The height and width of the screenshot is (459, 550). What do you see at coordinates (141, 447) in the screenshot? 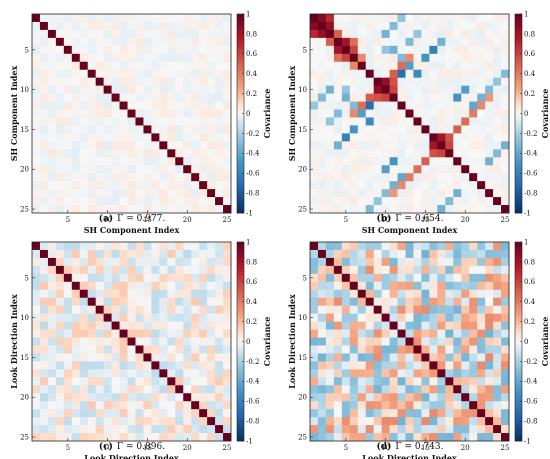
I see `caption-text: Γ = 0.896.` at bounding box center [141, 447].